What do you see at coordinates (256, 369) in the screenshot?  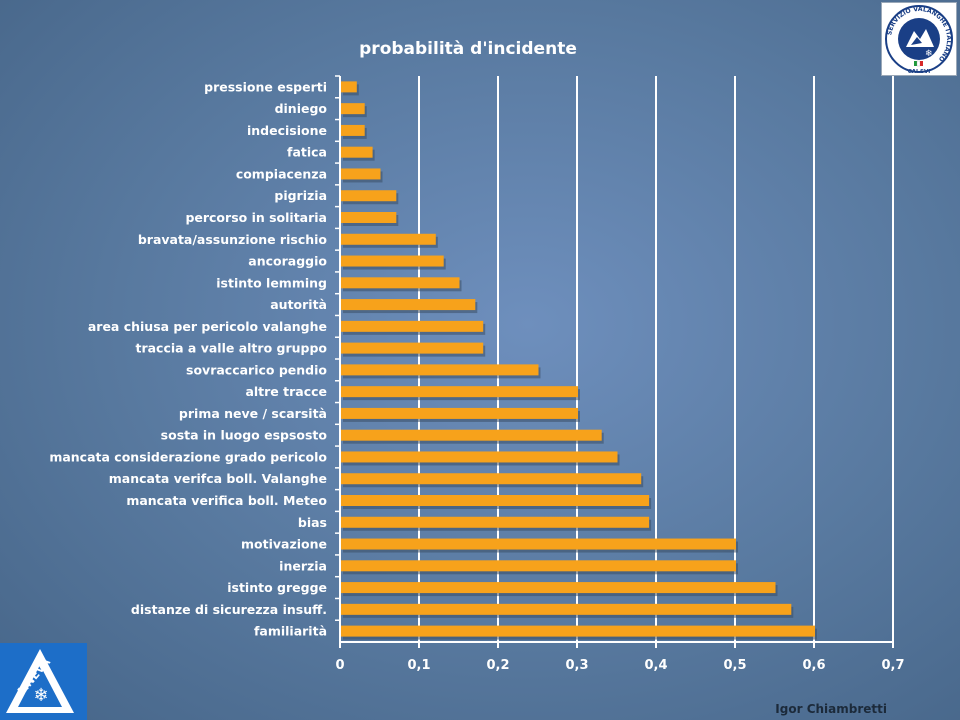 I see `category-label: sovraccarico pendio` at bounding box center [256, 369].